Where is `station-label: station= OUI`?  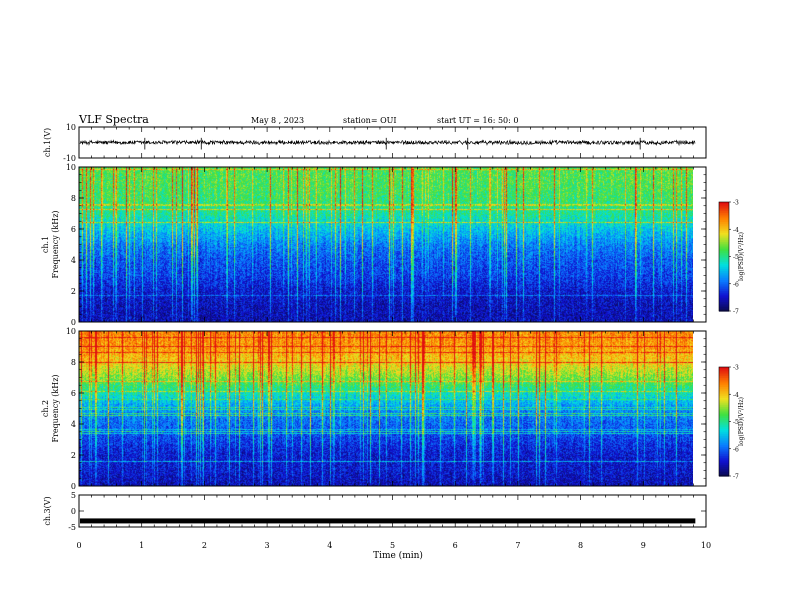
station-label: station= OUI is located at coordinates (370, 120).